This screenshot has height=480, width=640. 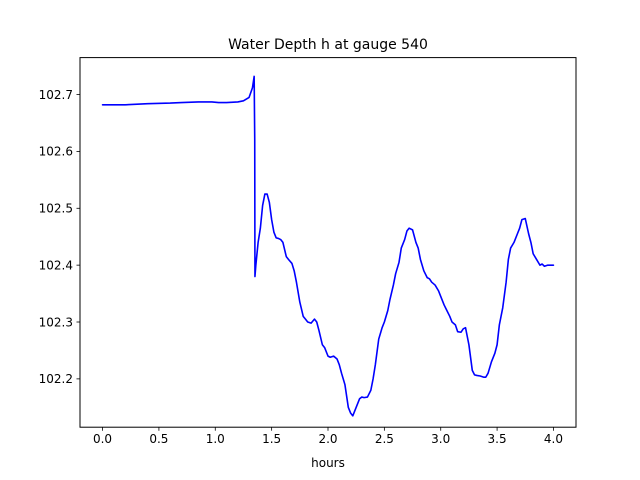 I want to click on x-tick-label: 0.0, so click(x=102, y=439).